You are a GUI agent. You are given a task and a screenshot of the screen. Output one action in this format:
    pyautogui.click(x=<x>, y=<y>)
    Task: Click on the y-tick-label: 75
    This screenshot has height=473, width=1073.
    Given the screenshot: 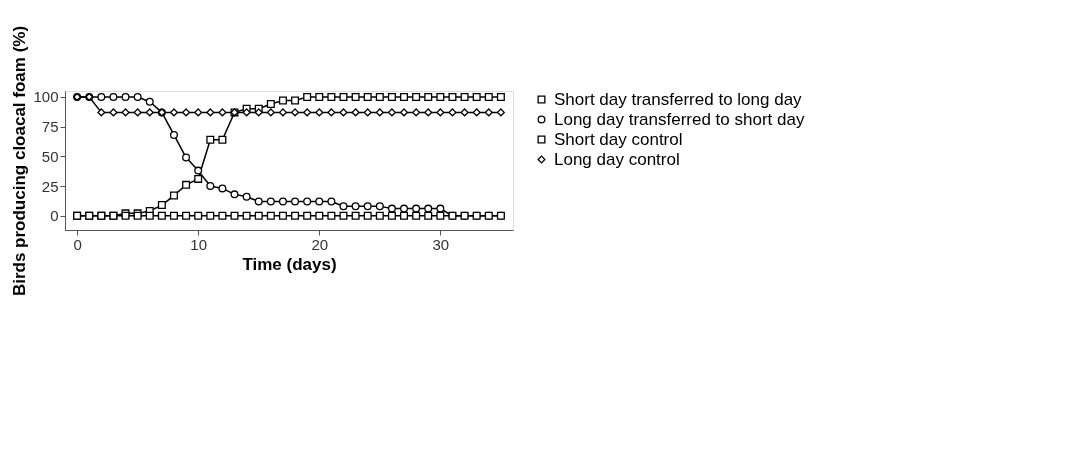 What is the action you would take?
    pyautogui.click(x=50, y=127)
    